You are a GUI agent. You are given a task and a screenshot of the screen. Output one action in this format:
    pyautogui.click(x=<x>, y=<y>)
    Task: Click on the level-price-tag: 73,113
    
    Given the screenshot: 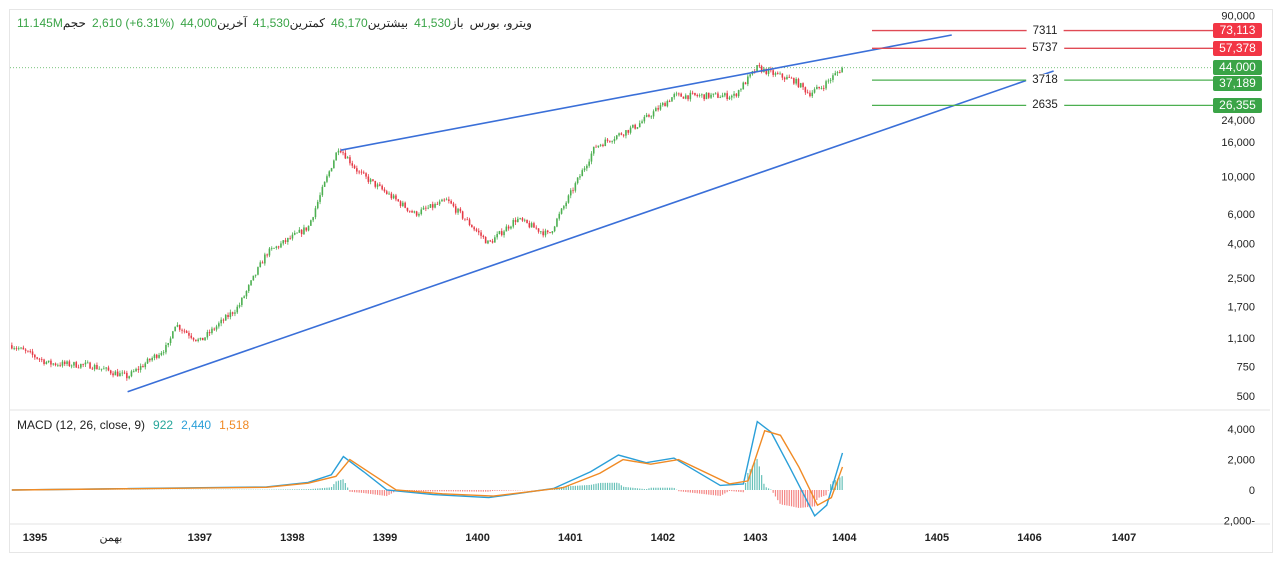 What is the action you would take?
    pyautogui.click(x=1237, y=31)
    